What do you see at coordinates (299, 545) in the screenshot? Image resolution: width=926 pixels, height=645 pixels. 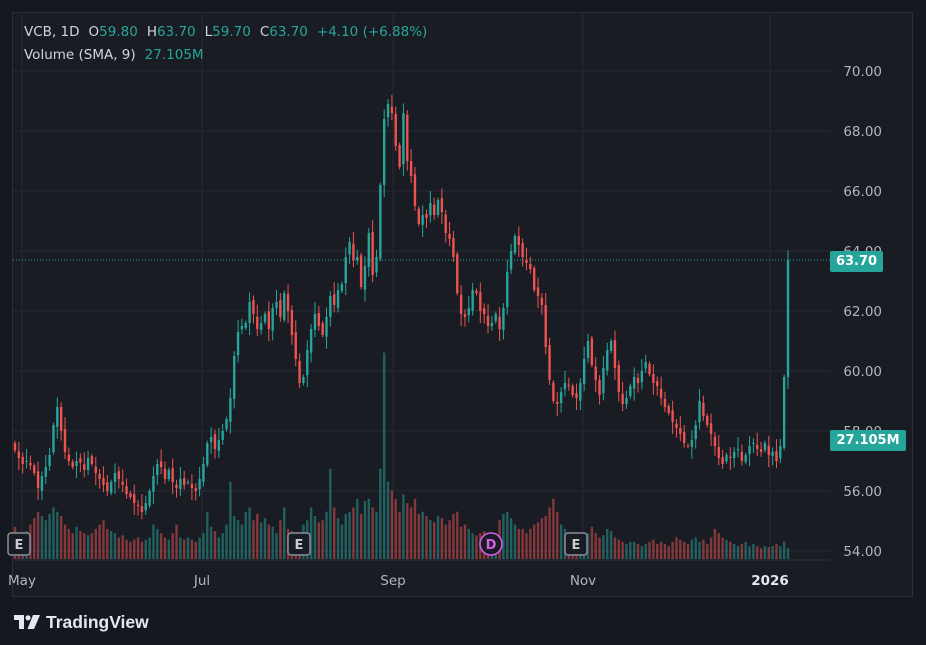 I see `earnings-marker-label: E` at bounding box center [299, 545].